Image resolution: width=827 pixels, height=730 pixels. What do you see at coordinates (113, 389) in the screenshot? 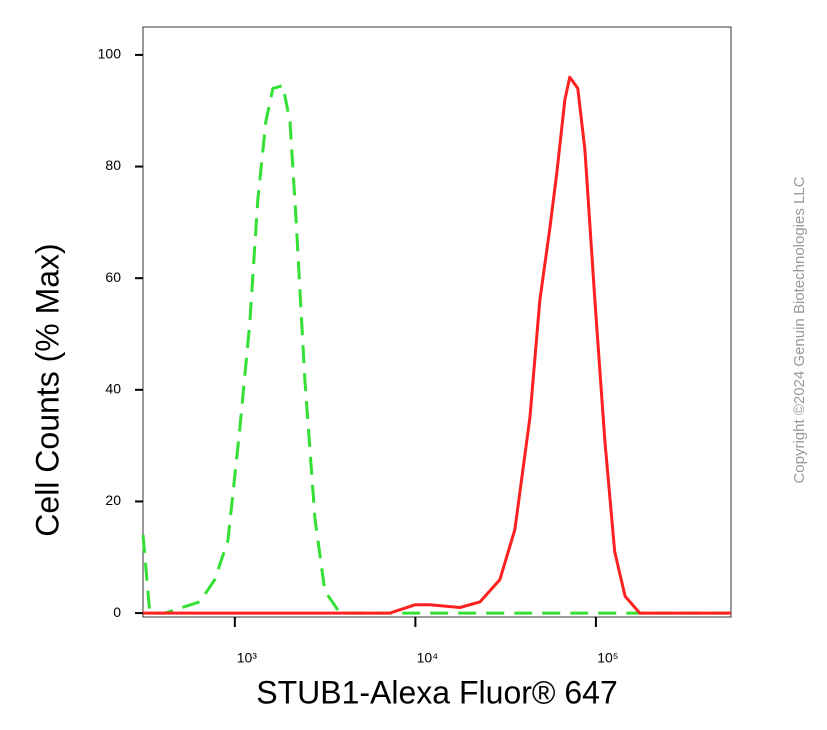
I see `y-tick-label: 40` at bounding box center [113, 389].